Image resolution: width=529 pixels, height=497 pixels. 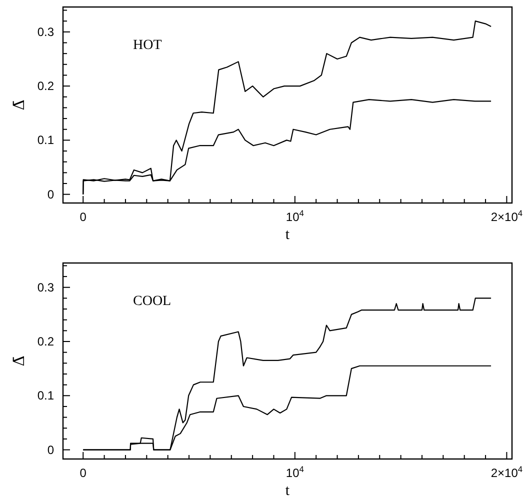 What do you see at coordinates (147, 45) in the screenshot?
I see `annotation: HOT` at bounding box center [147, 45].